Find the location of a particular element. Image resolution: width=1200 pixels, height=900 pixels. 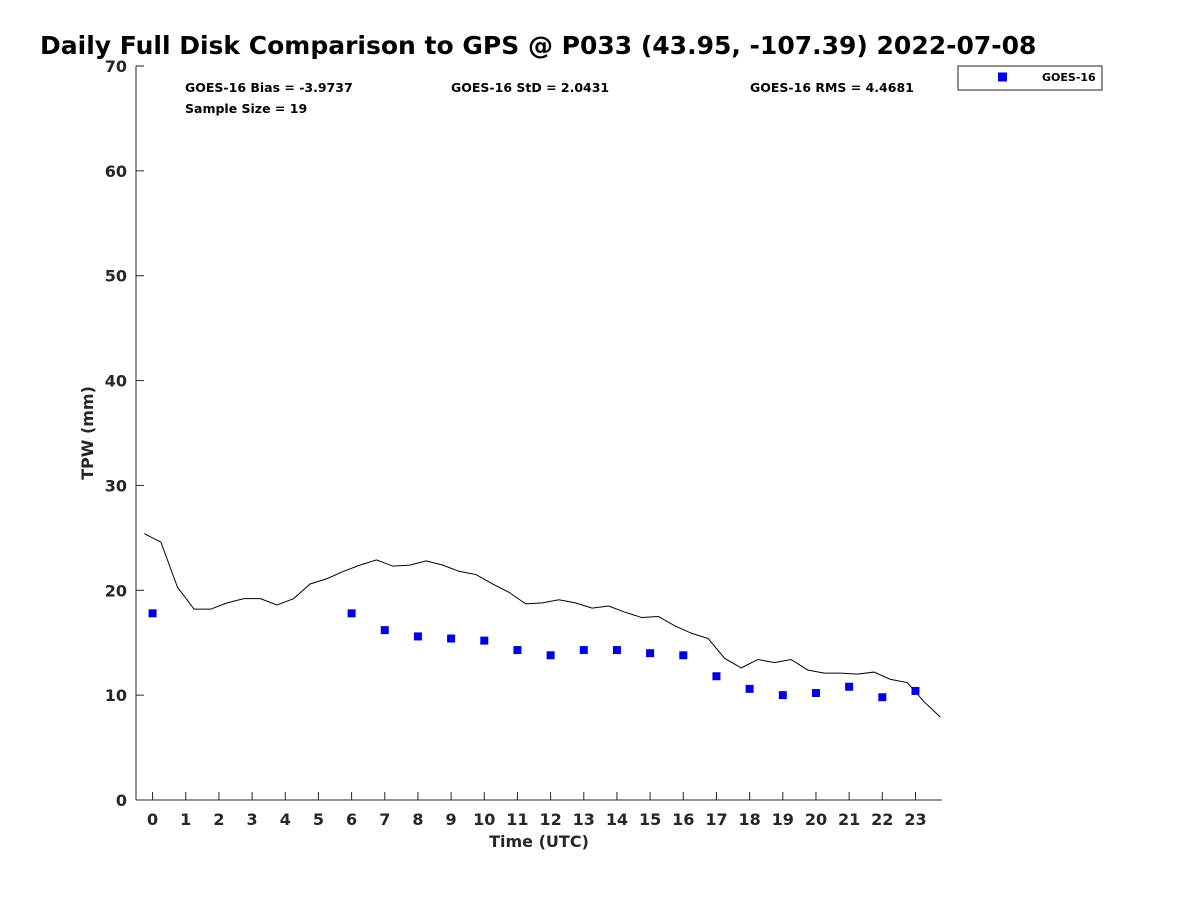

gps-tpw-line is located at coordinates (542, 625).